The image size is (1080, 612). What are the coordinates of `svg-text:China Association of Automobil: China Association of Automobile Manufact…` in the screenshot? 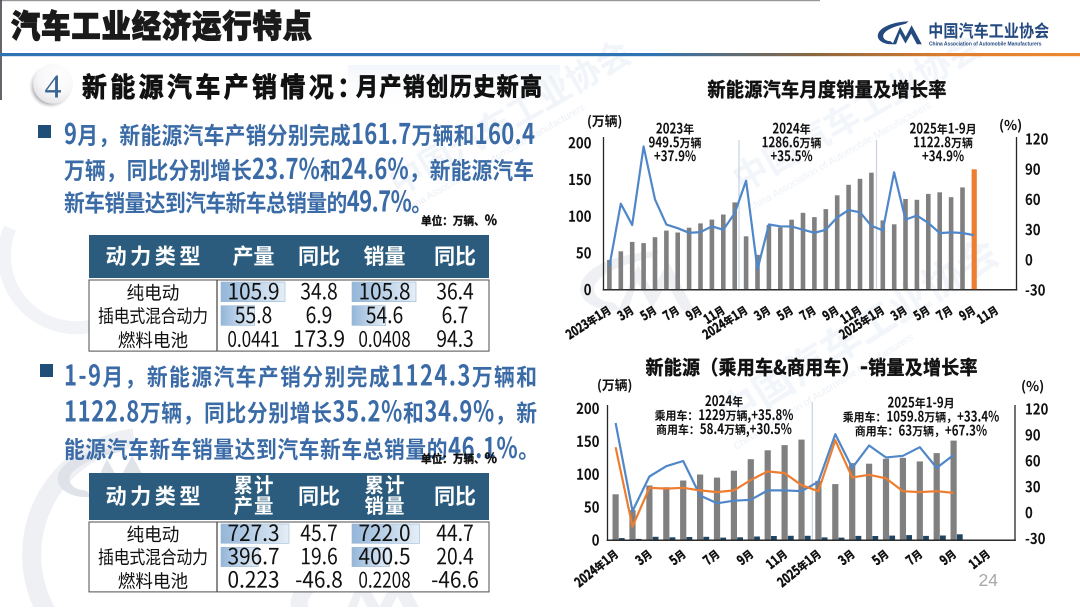 It's located at (985, 44).